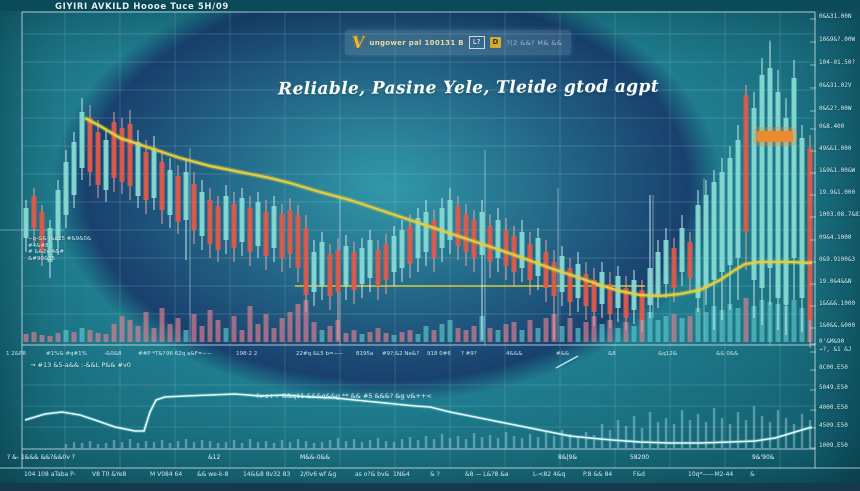 Image resolution: width=860 pixels, height=491 pixels. What do you see at coordinates (563, 354) in the screenshot?
I see `between-panel-label: #&&` at bounding box center [563, 354].